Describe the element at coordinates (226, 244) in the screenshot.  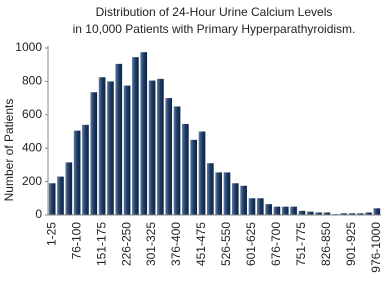
I see `x-tick-label: 526-550` at that location.